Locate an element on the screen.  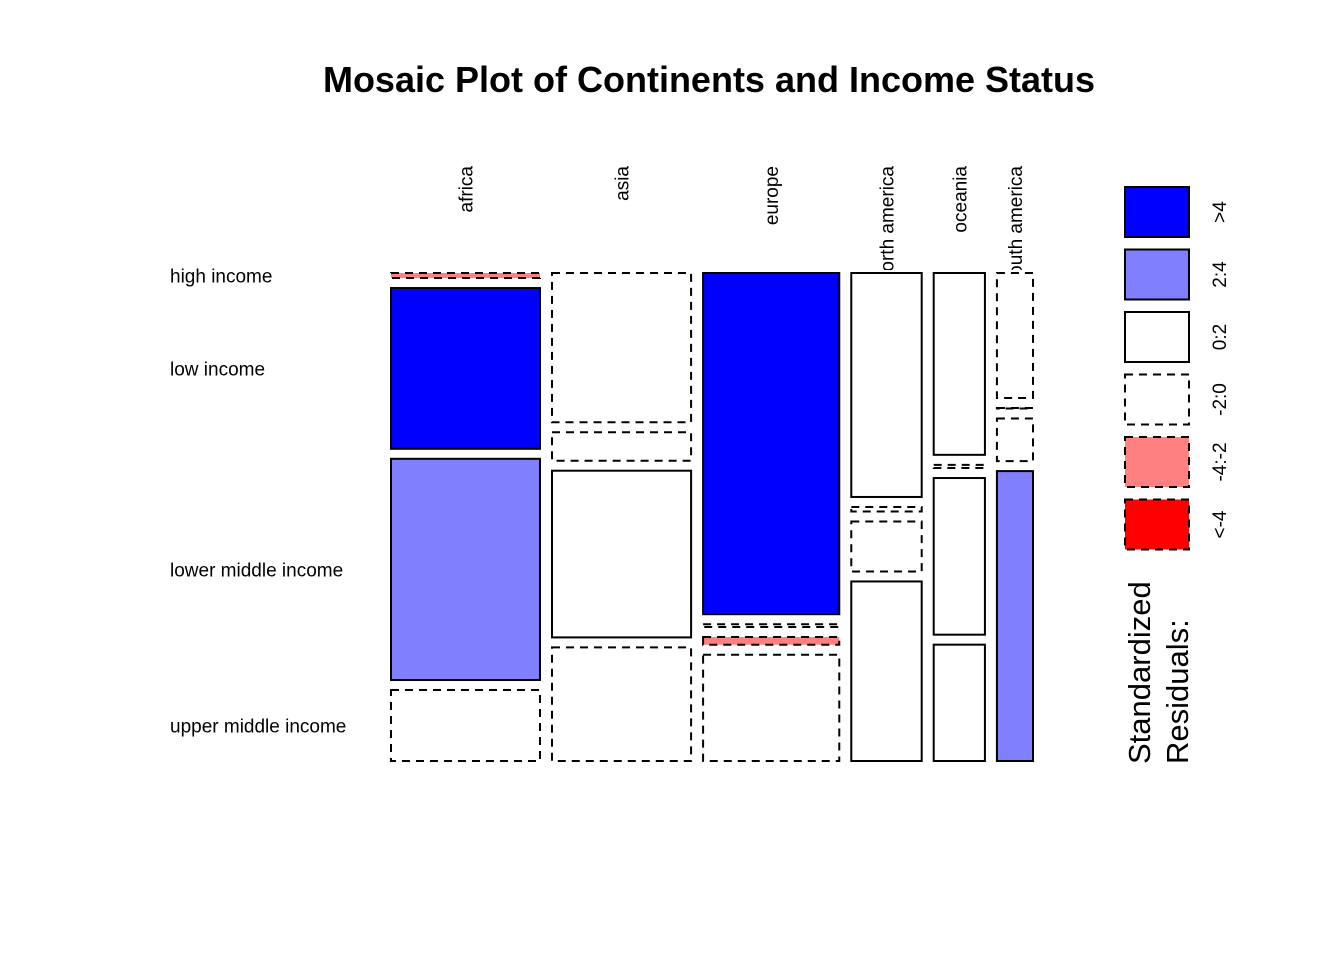
tile-south-america-lower-middle-income is located at coordinates (1014, 440).